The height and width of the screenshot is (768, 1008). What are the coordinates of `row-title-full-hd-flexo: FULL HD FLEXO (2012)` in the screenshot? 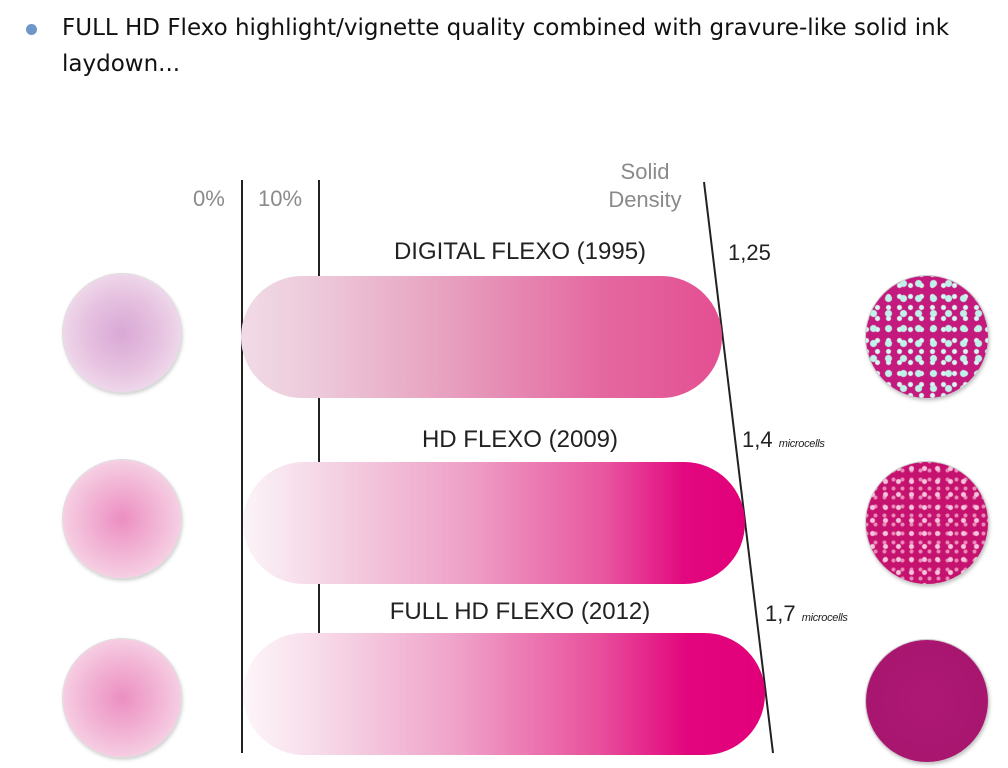 It's located at (520, 611).